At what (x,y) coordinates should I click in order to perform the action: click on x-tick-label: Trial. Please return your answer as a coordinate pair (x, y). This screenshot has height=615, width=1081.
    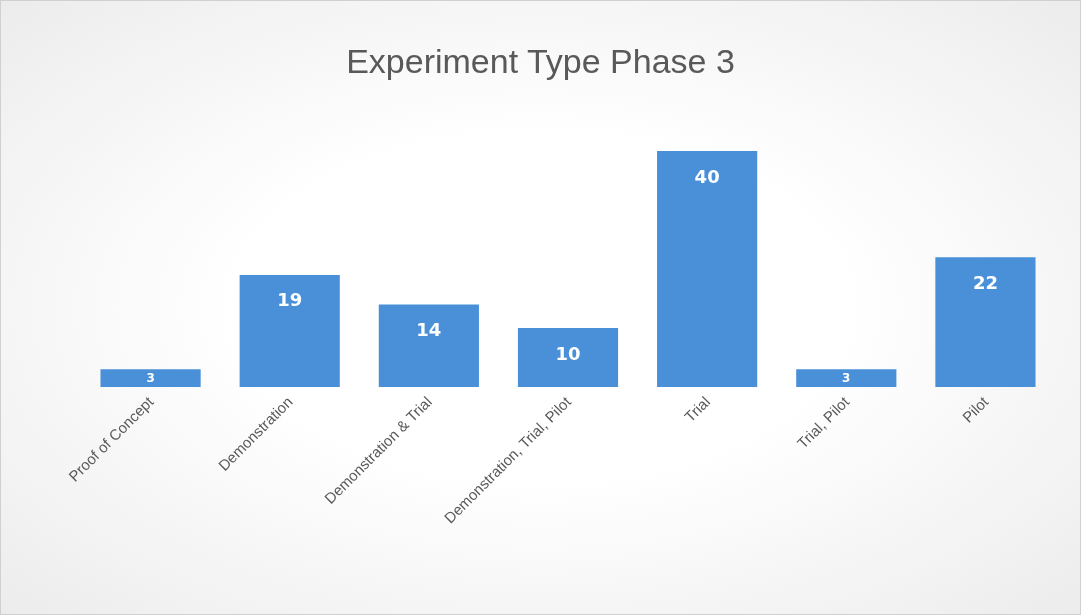
    Looking at the image, I should click on (697, 409).